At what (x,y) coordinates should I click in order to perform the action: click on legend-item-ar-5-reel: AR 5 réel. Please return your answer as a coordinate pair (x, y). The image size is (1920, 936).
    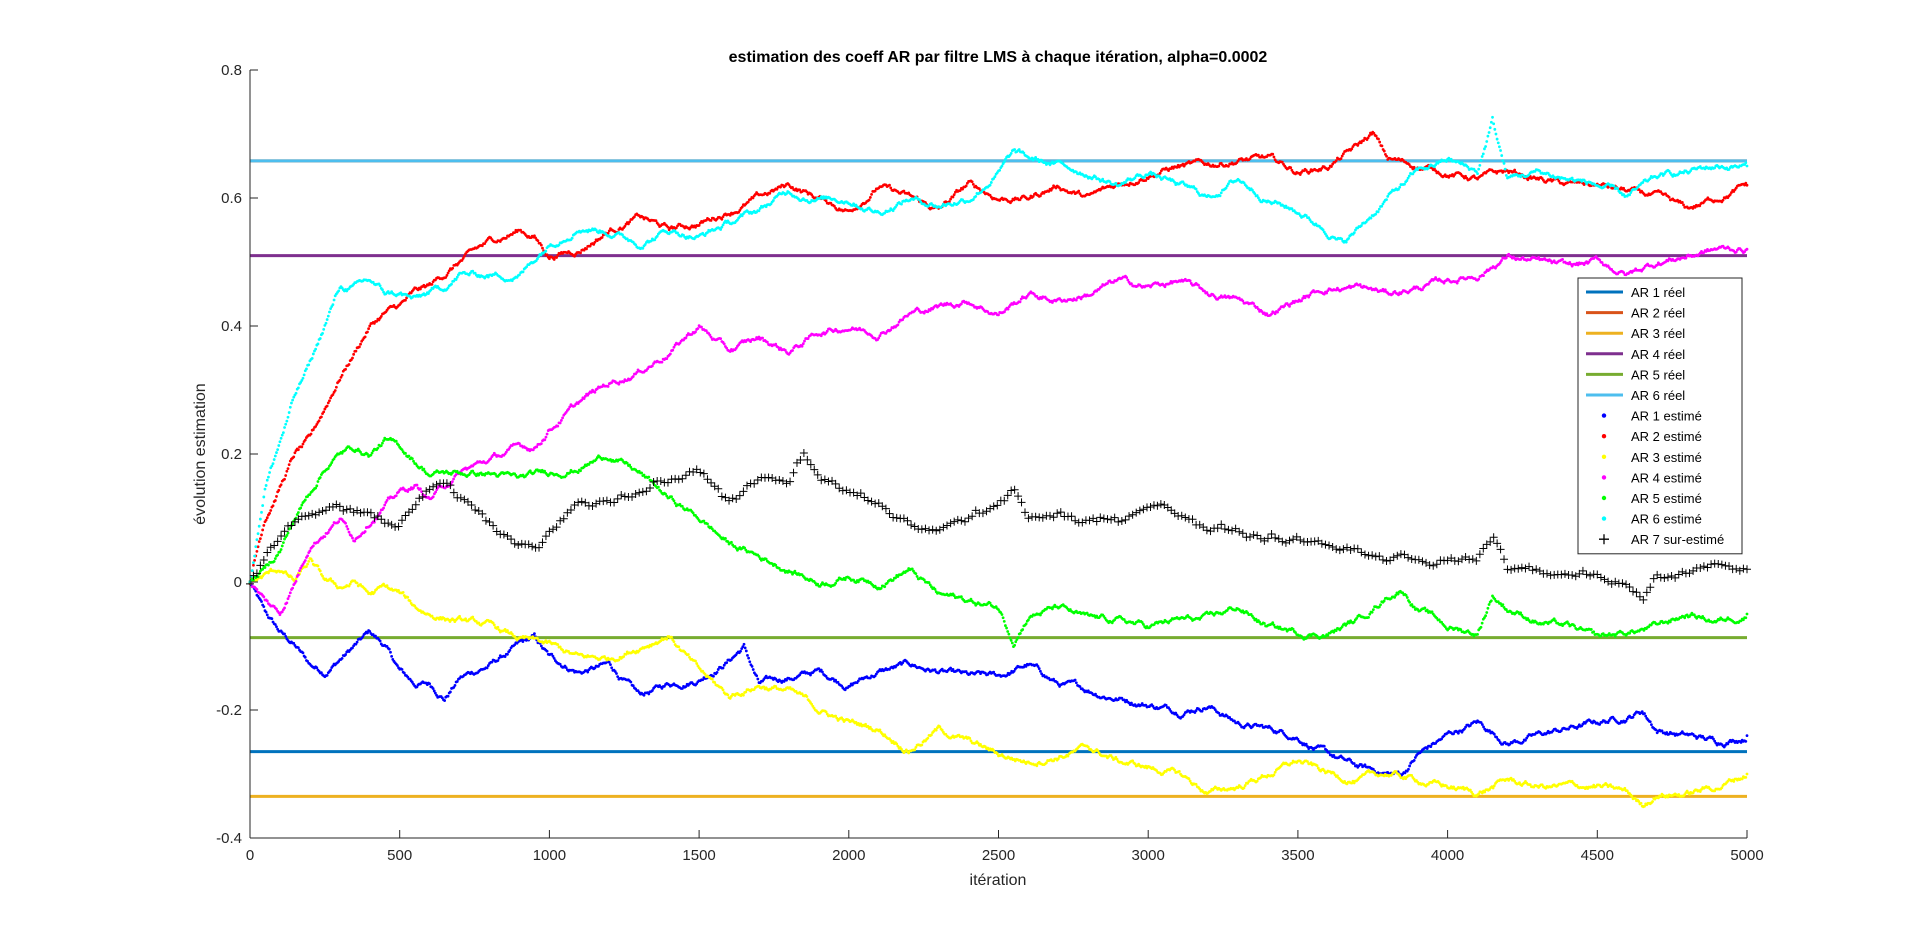
    Looking at the image, I should click on (1635, 374).